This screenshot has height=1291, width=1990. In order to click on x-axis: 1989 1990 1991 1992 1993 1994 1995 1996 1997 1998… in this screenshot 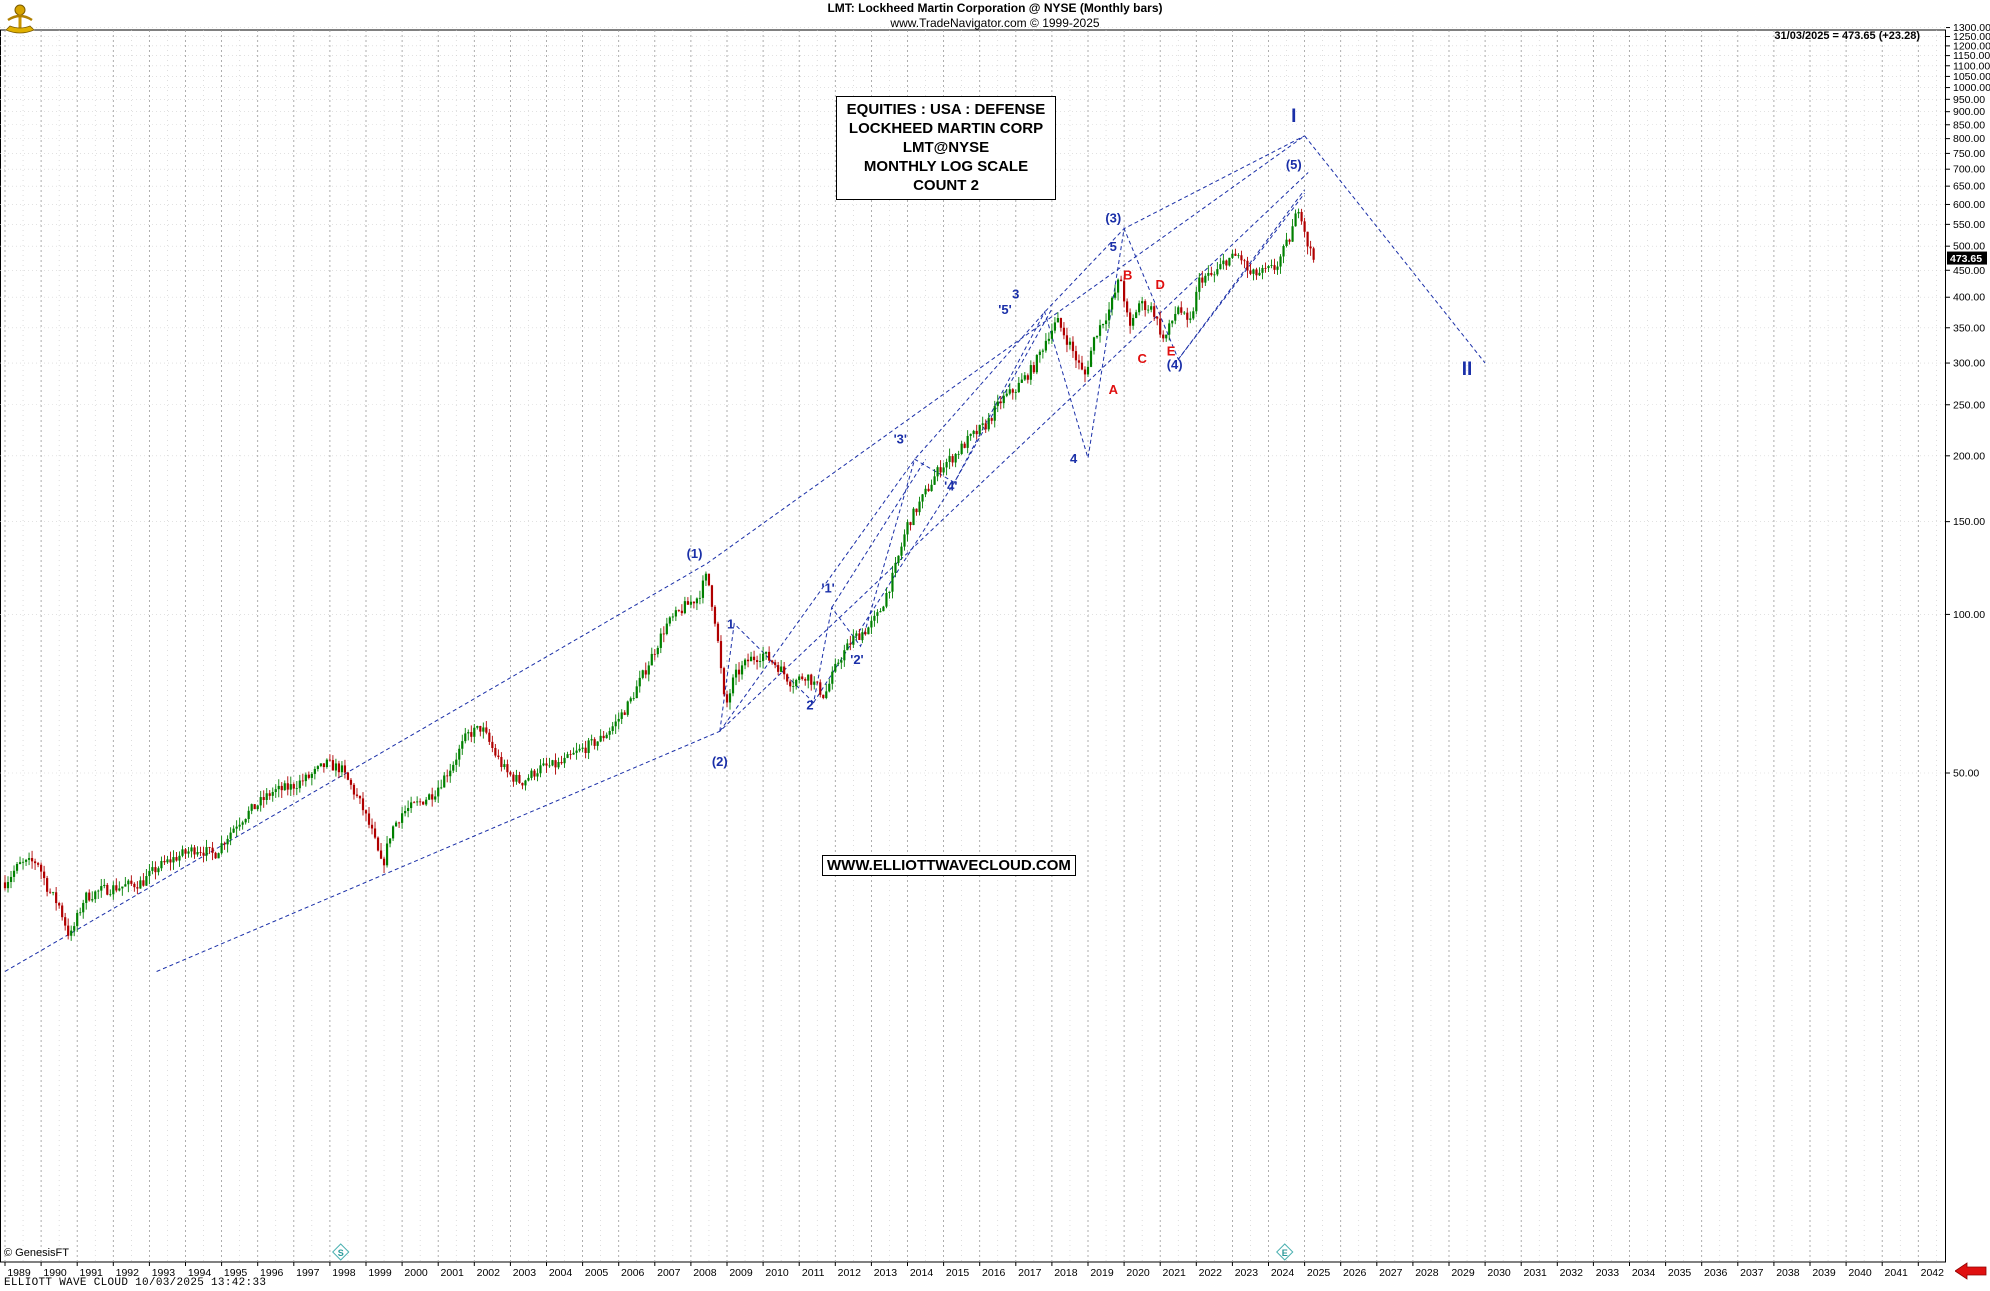, I will do `click(974, 1270)`.